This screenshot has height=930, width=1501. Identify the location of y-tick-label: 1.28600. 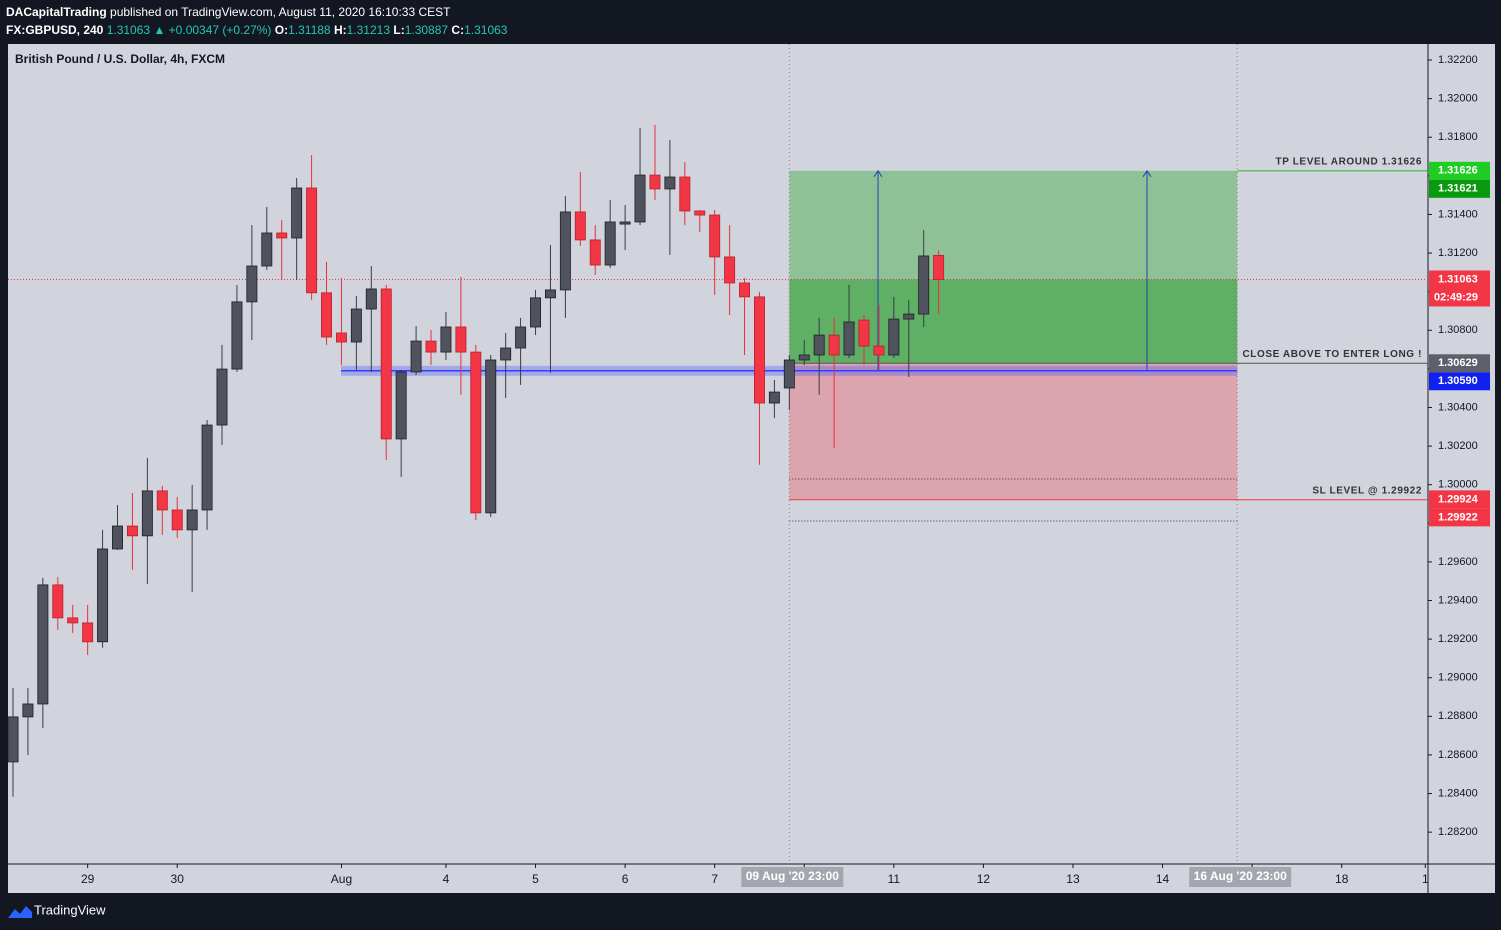
(1458, 755).